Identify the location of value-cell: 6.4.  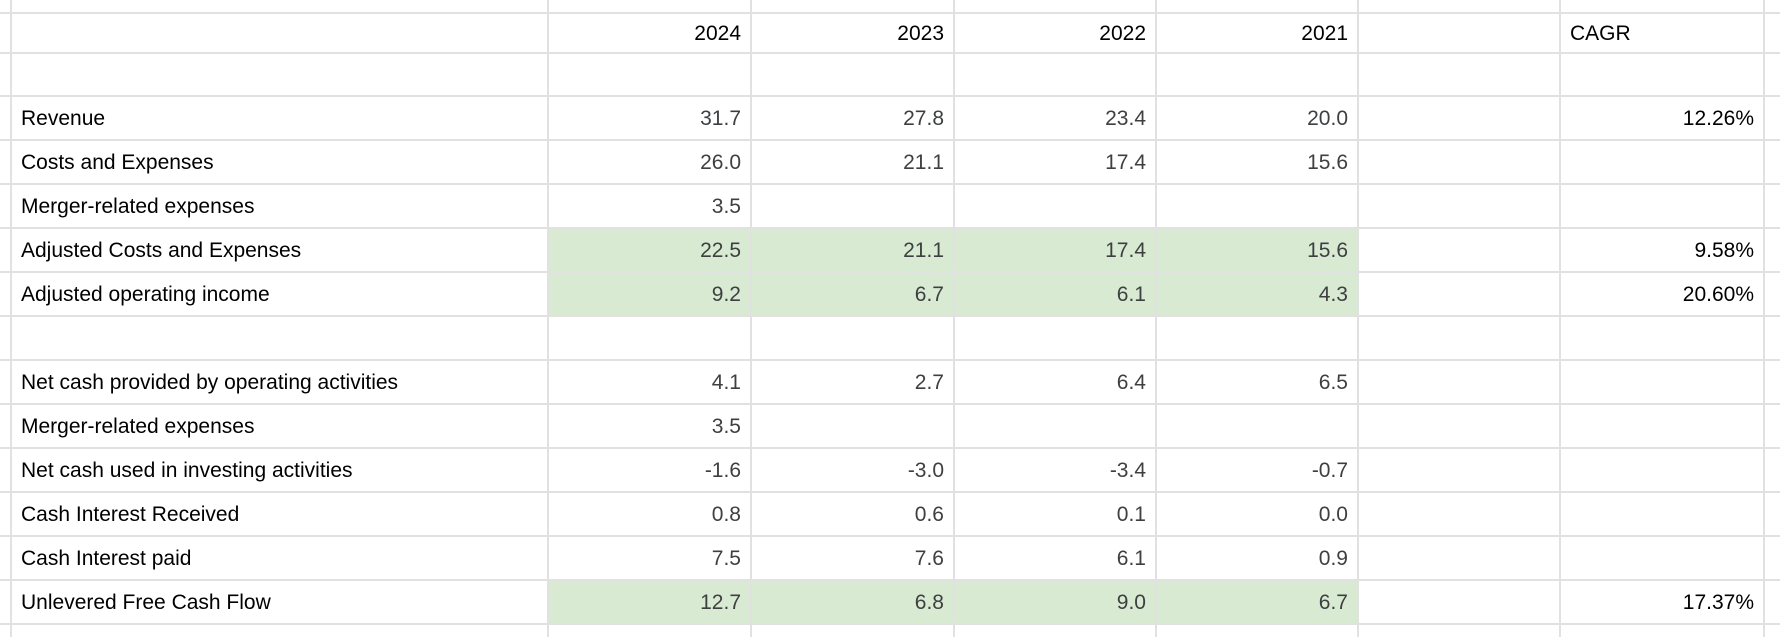
(1055, 382).